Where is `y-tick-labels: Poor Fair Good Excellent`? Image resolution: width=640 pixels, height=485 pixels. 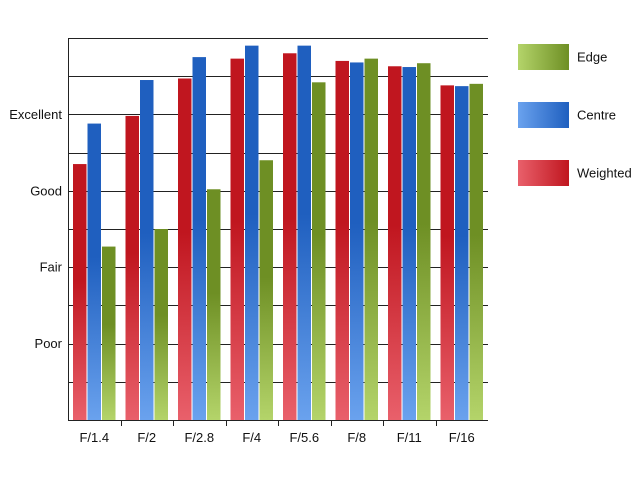
y-tick-labels: Poor Fair Good Excellent is located at coordinates (35, 229).